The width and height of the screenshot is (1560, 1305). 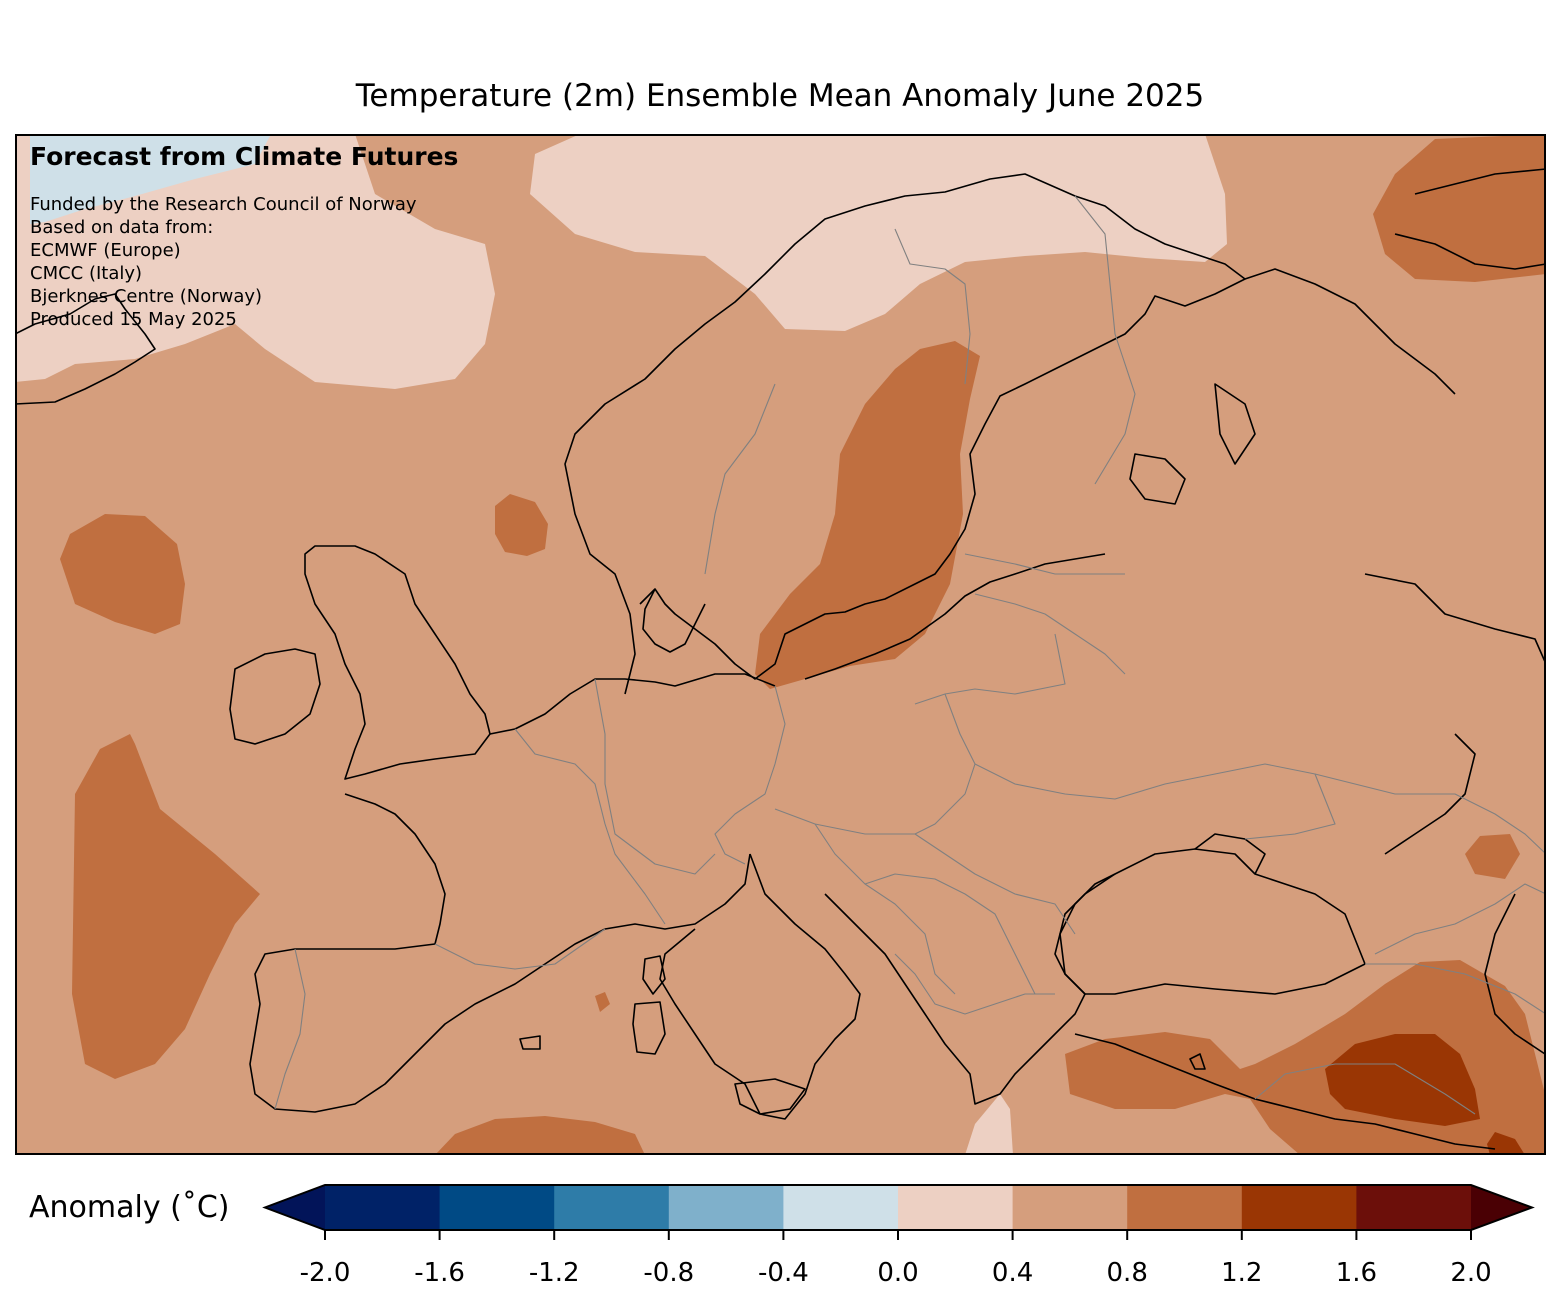 What do you see at coordinates (86, 273) in the screenshot?
I see `credit-line: CMCC (Italy)` at bounding box center [86, 273].